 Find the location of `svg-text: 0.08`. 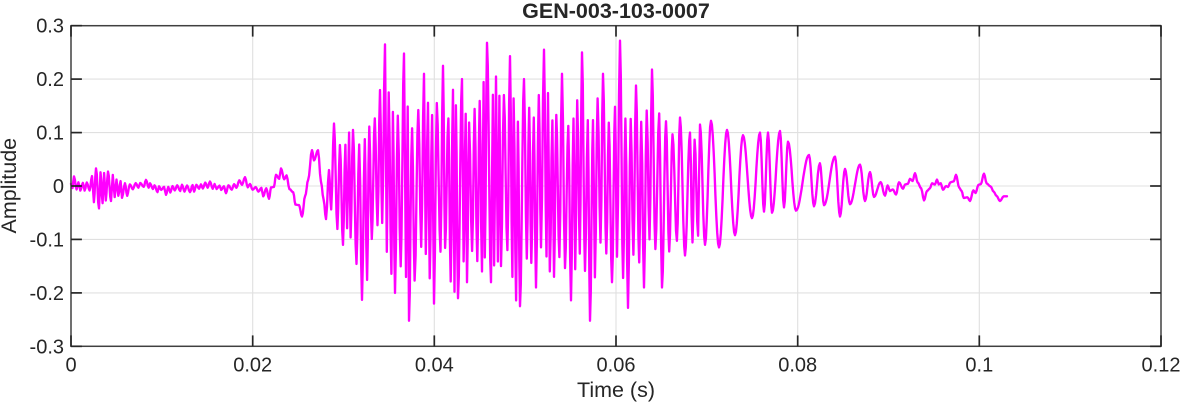

svg-text: 0.08 is located at coordinates (797, 366).